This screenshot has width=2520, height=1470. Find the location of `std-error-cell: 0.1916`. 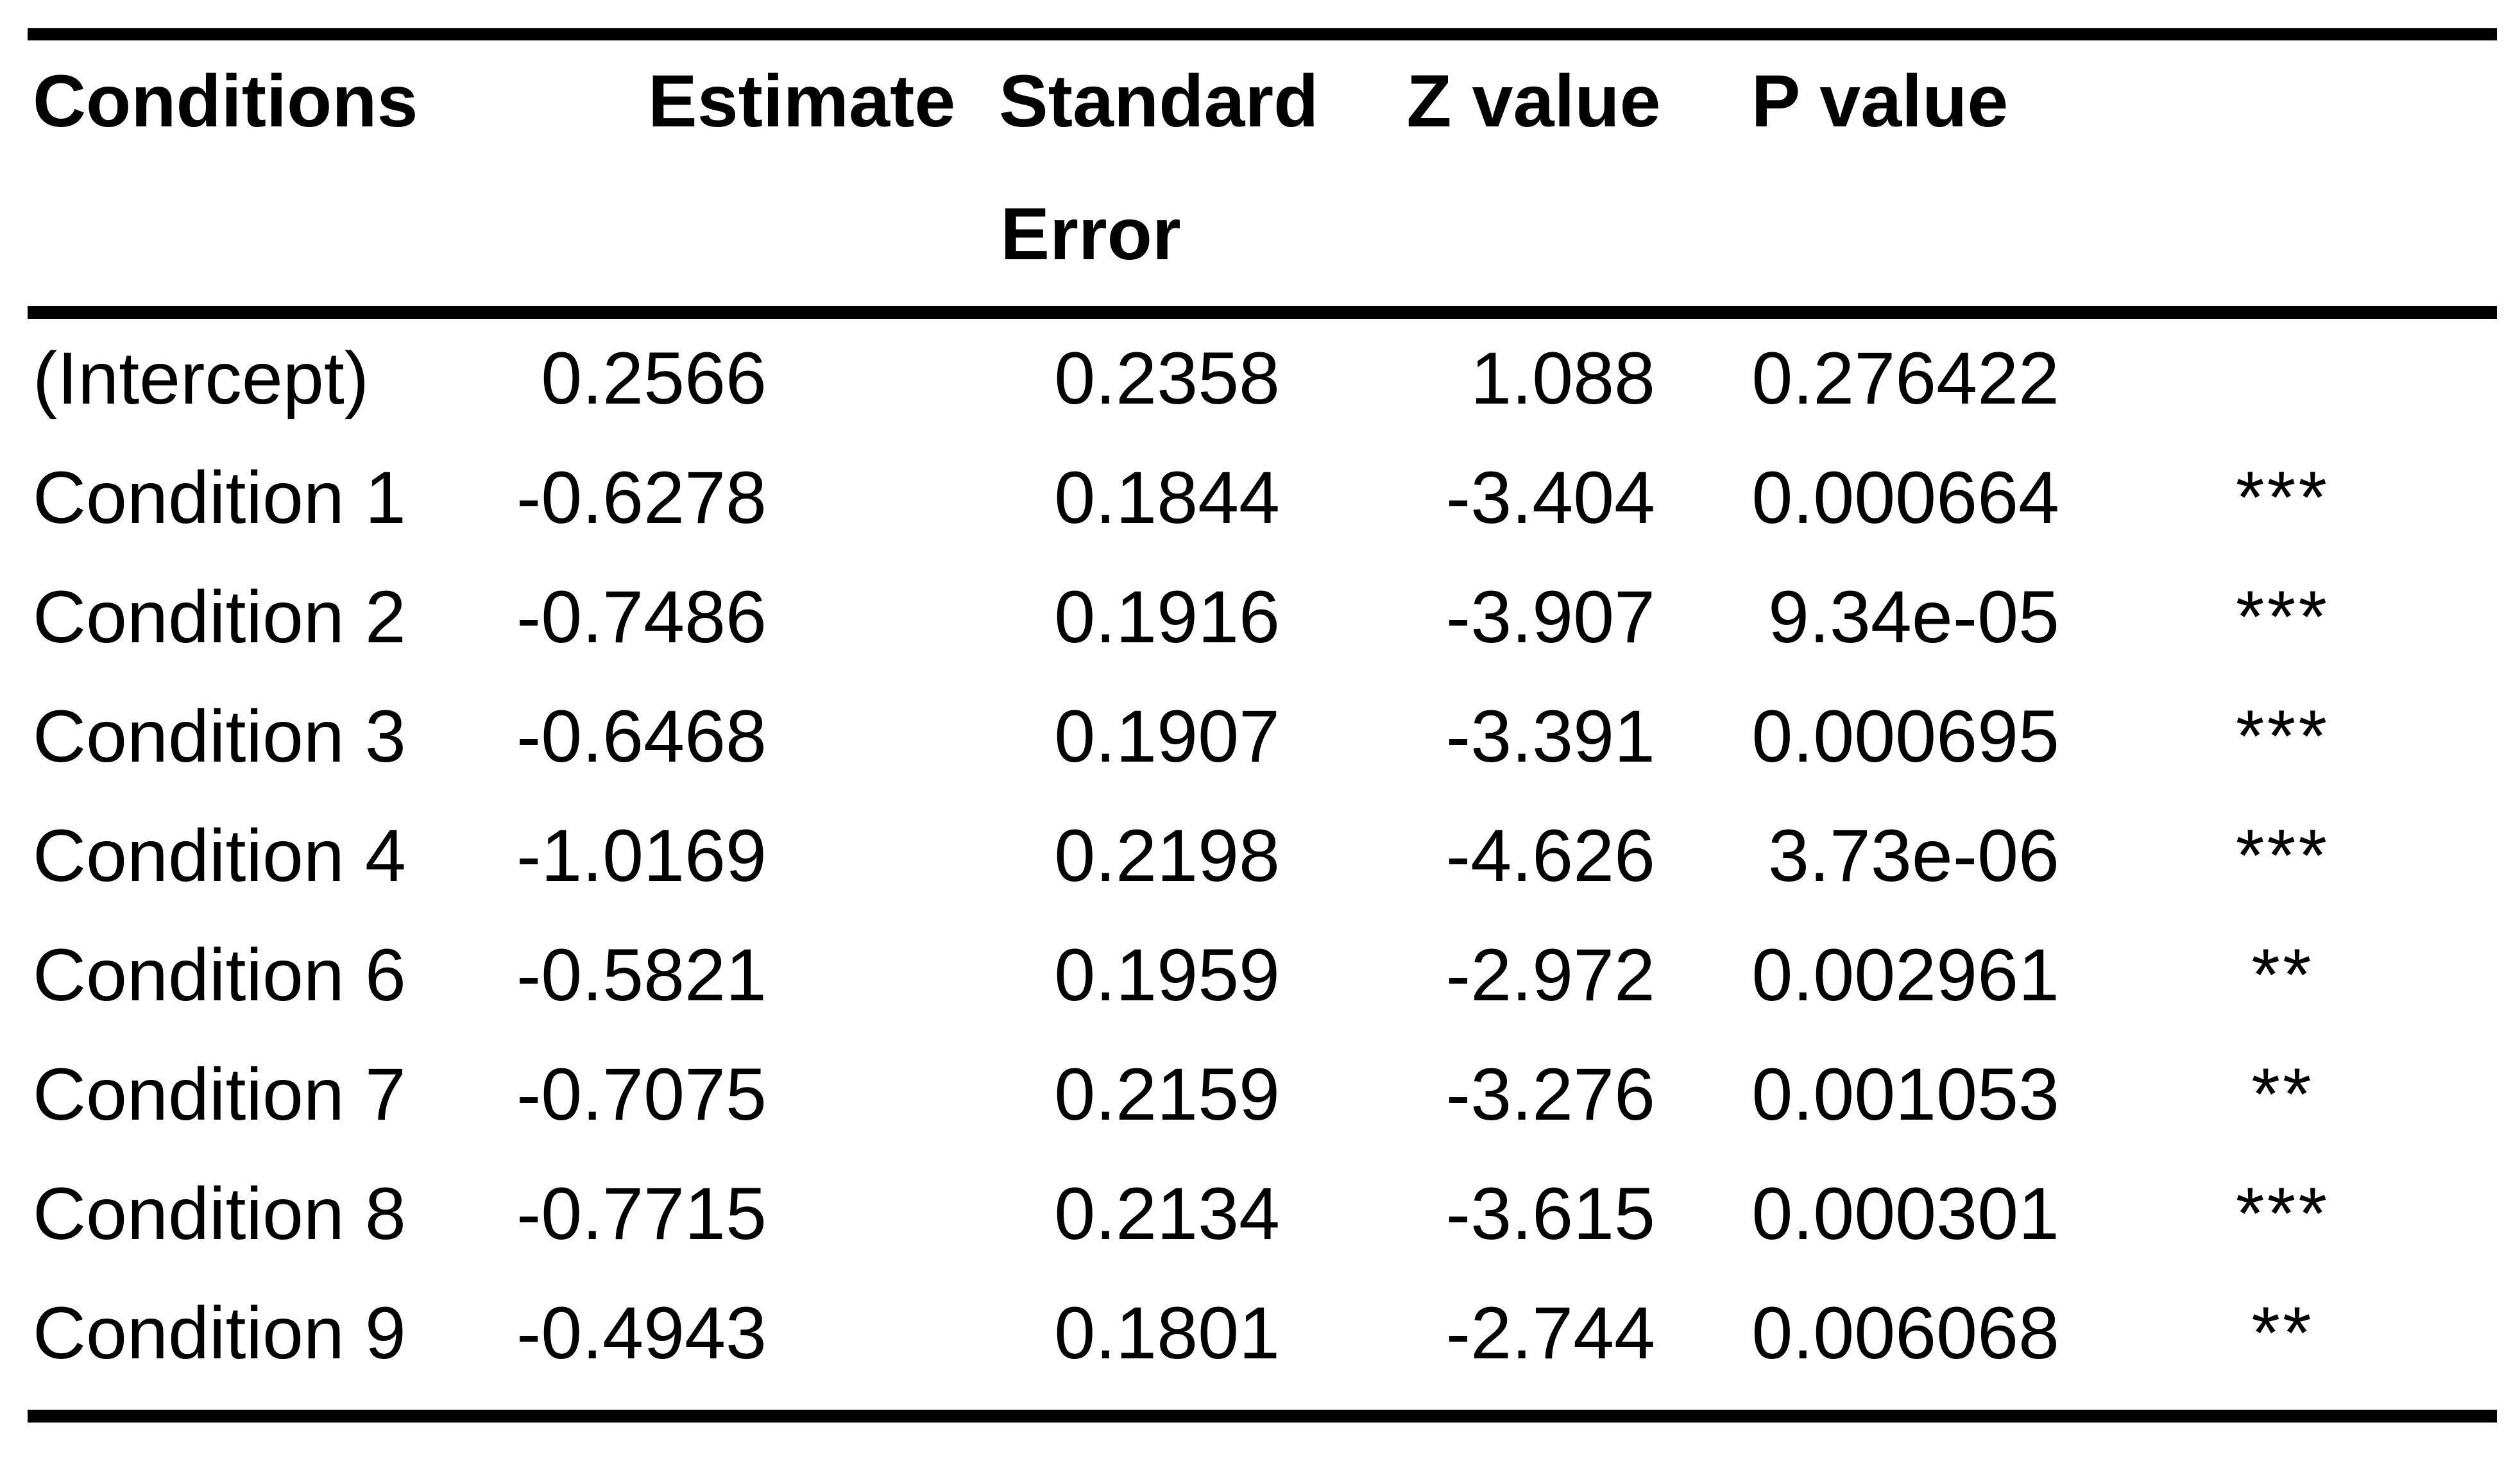

std-error-cell: 0.1916 is located at coordinates (1167, 617).